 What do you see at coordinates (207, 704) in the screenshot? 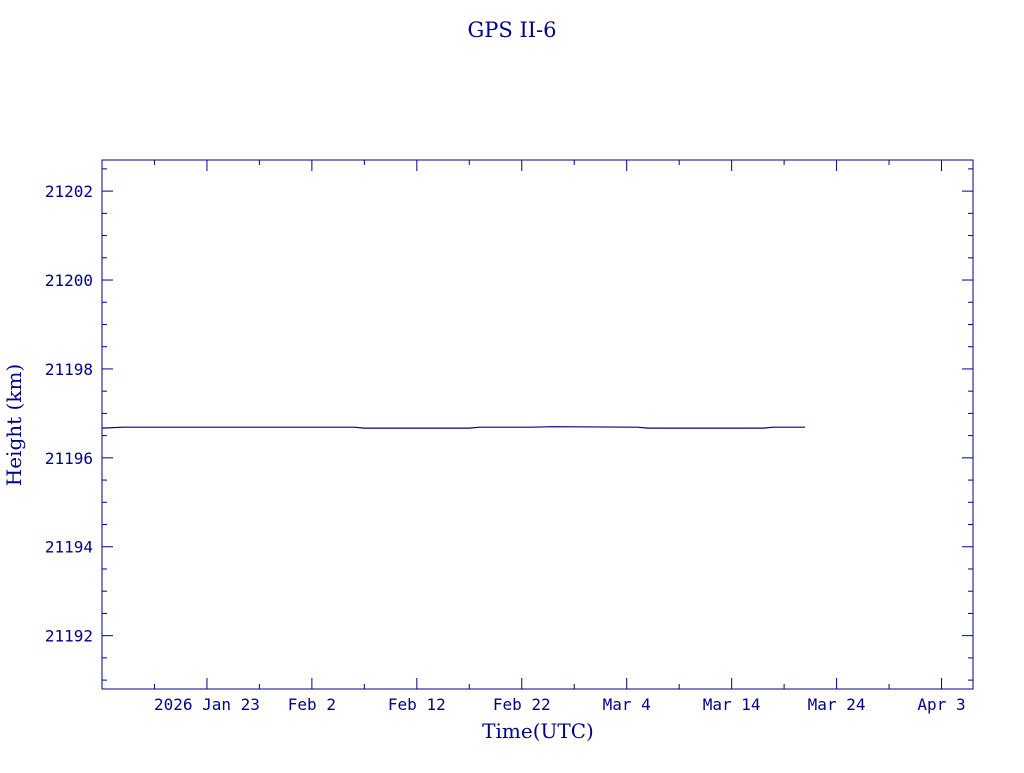
I see `x-tick-label: 2026 Jan 23` at bounding box center [207, 704].